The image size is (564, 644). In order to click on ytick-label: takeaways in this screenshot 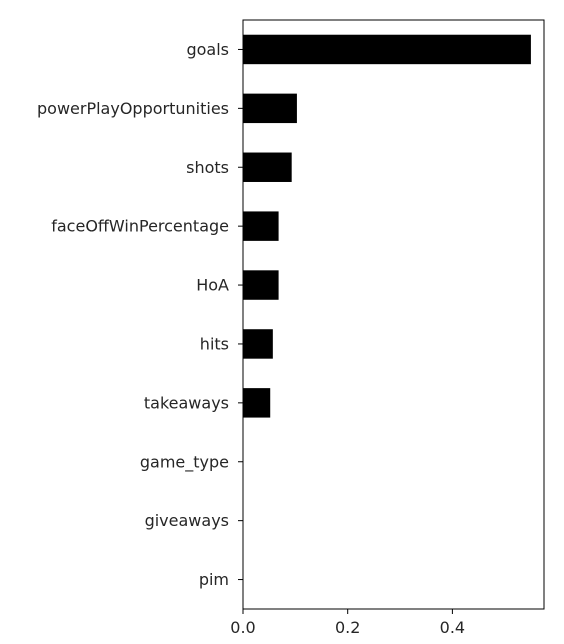, I will do `click(186, 402)`.